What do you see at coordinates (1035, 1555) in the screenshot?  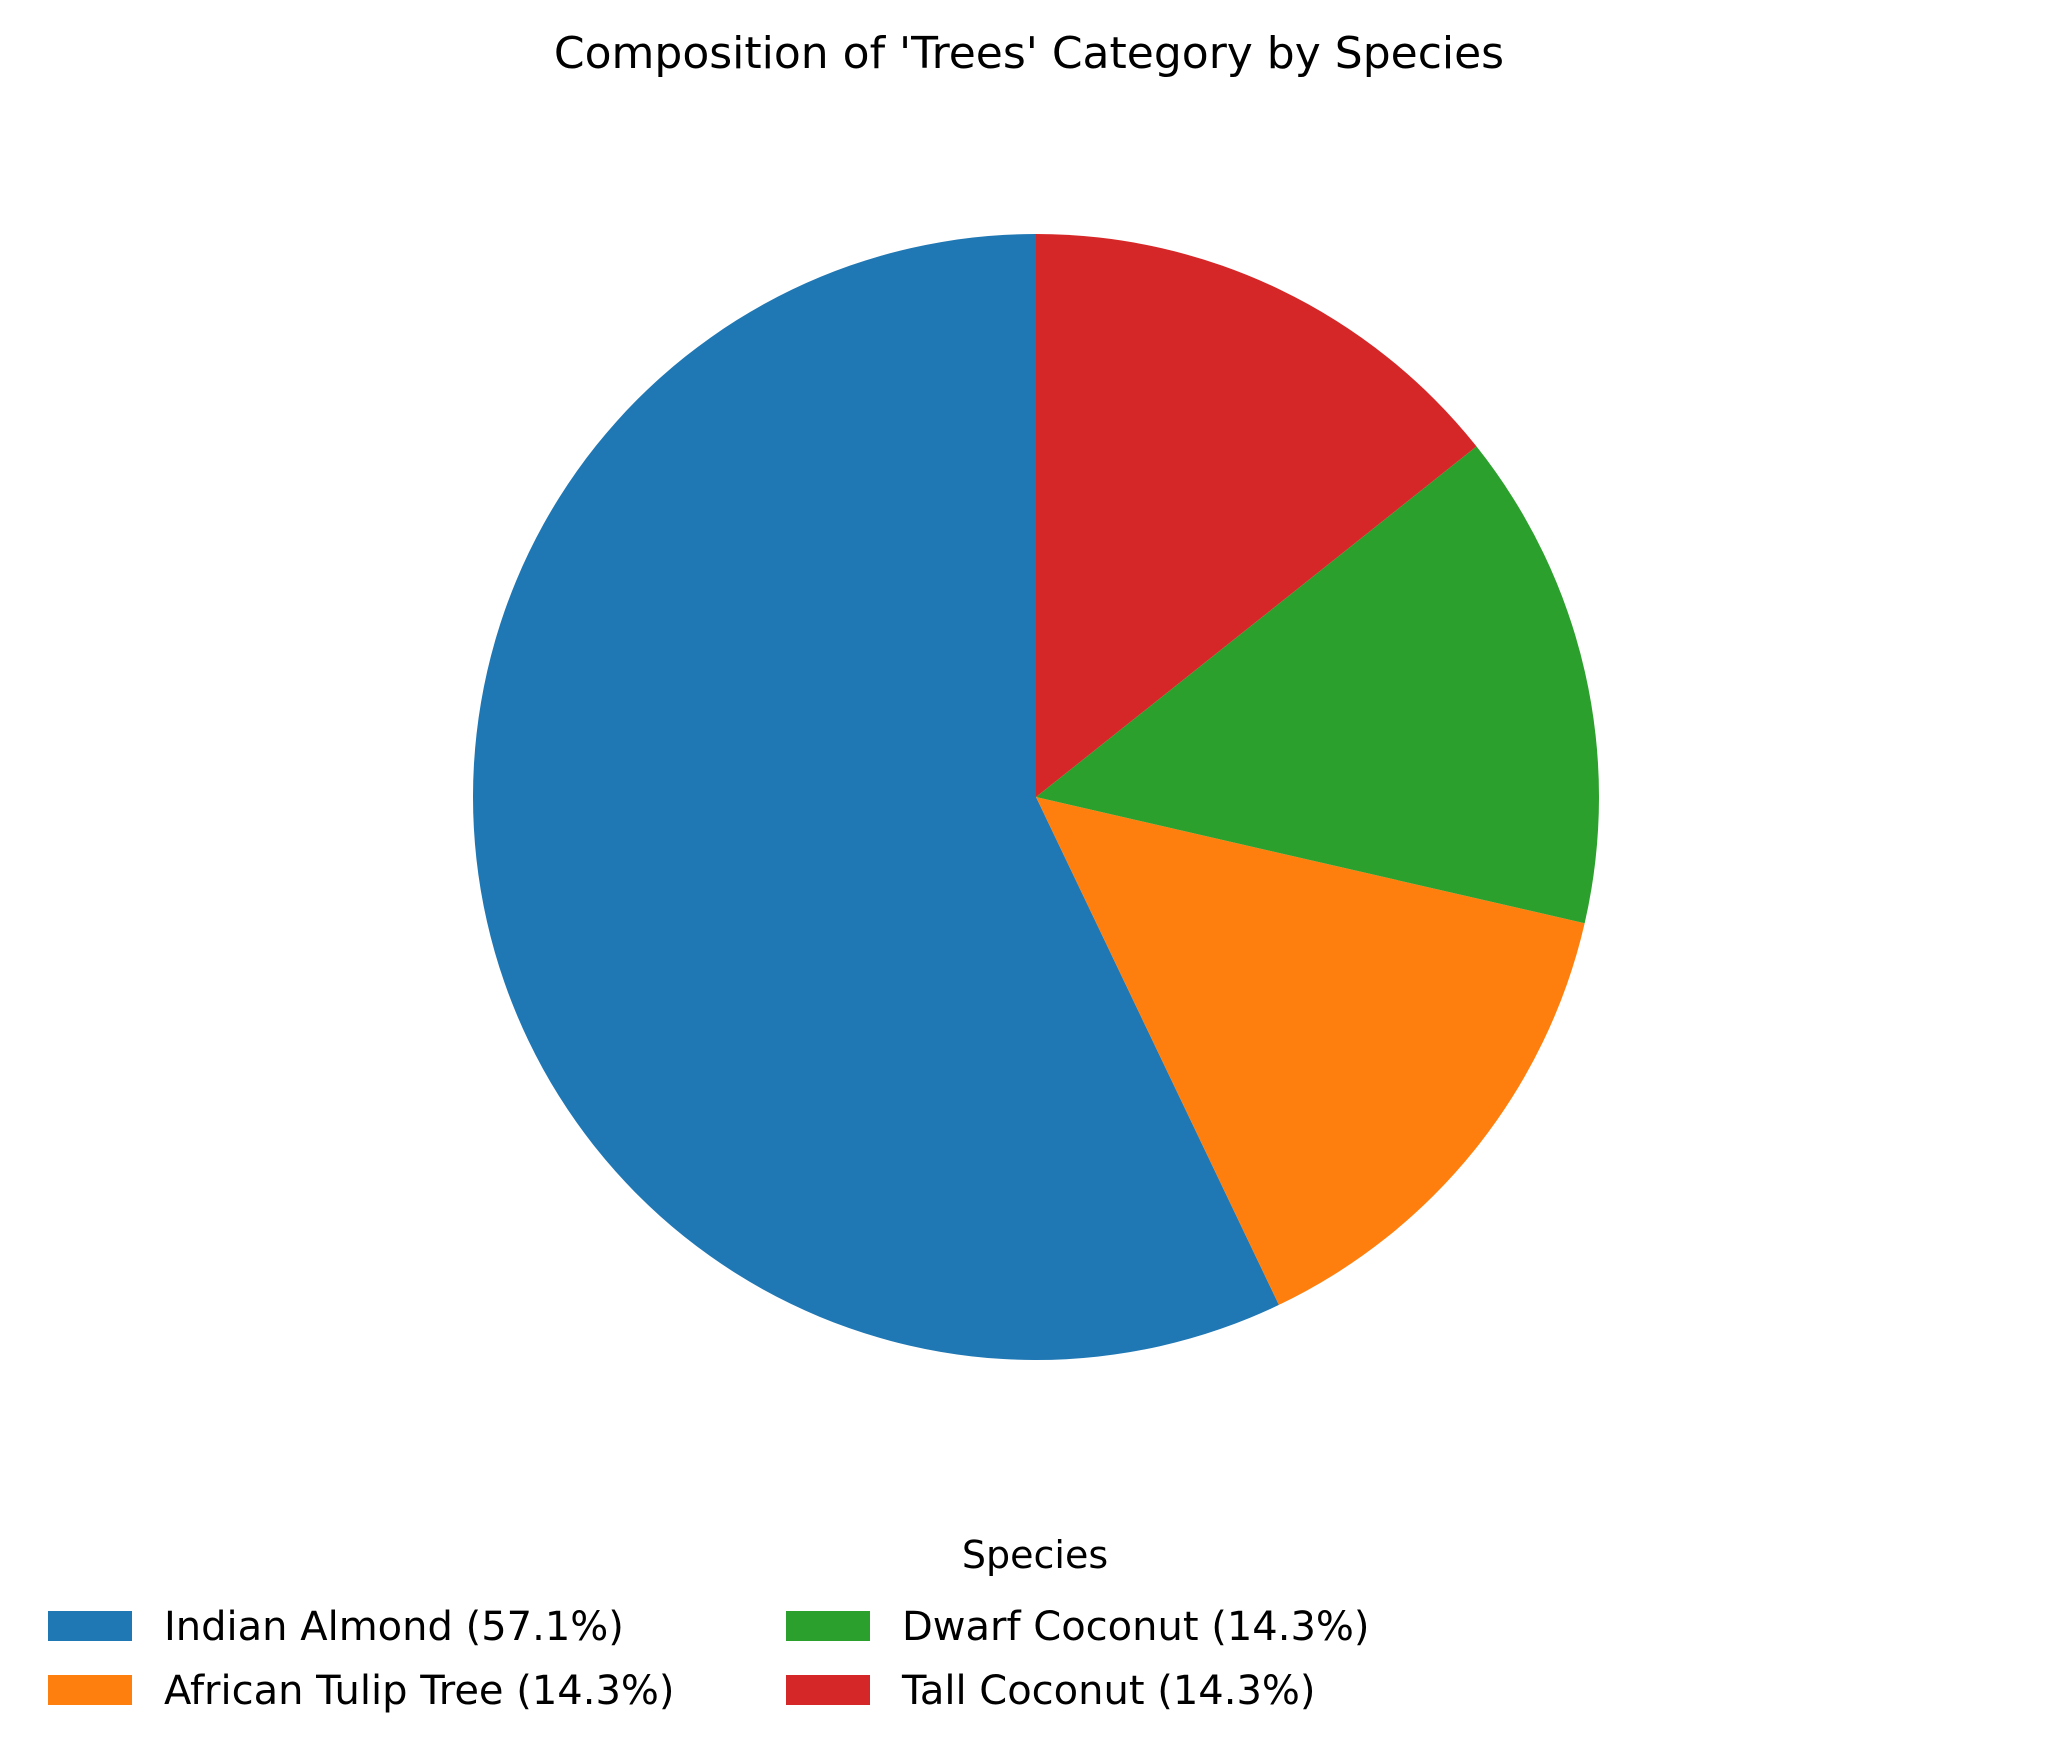 I see `legend-title: Species` at bounding box center [1035, 1555].